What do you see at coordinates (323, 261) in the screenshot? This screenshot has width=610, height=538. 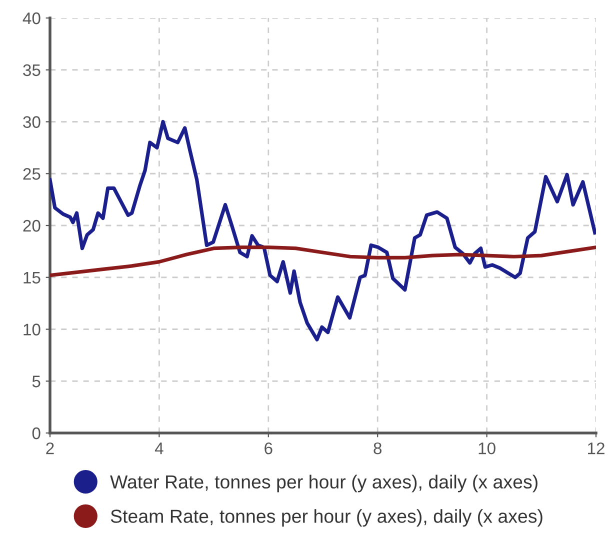 I see `line-series` at bounding box center [323, 261].